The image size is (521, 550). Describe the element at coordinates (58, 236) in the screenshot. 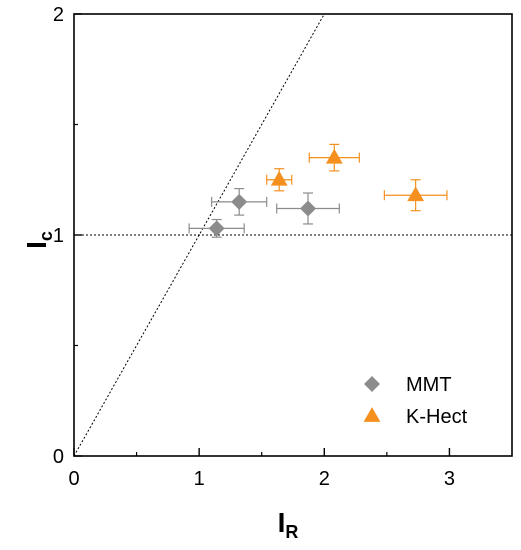

I see `y-tick-label: 1` at that location.